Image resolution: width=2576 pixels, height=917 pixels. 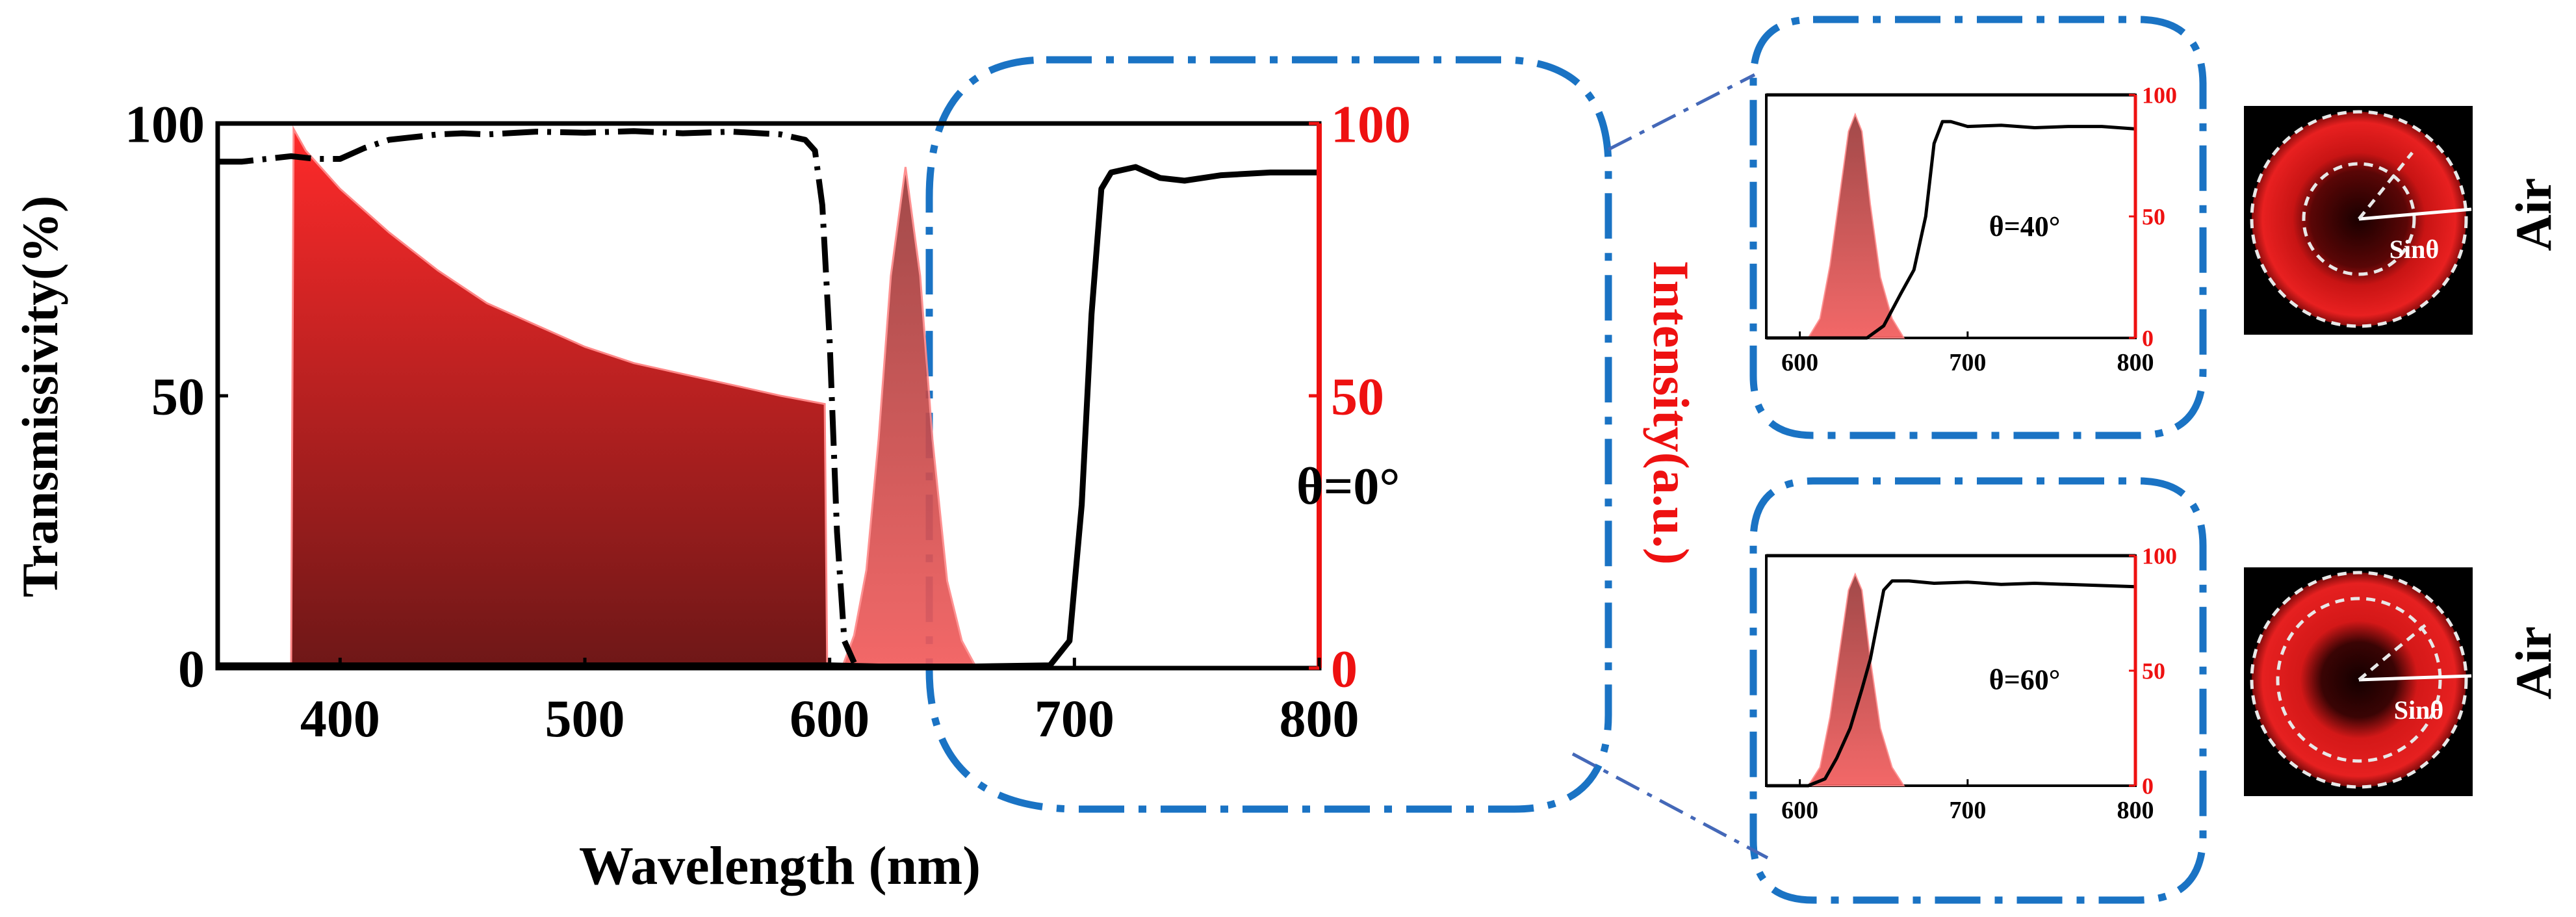 I want to click on beam-image-40-outer-circle, so click(x=2359, y=219).